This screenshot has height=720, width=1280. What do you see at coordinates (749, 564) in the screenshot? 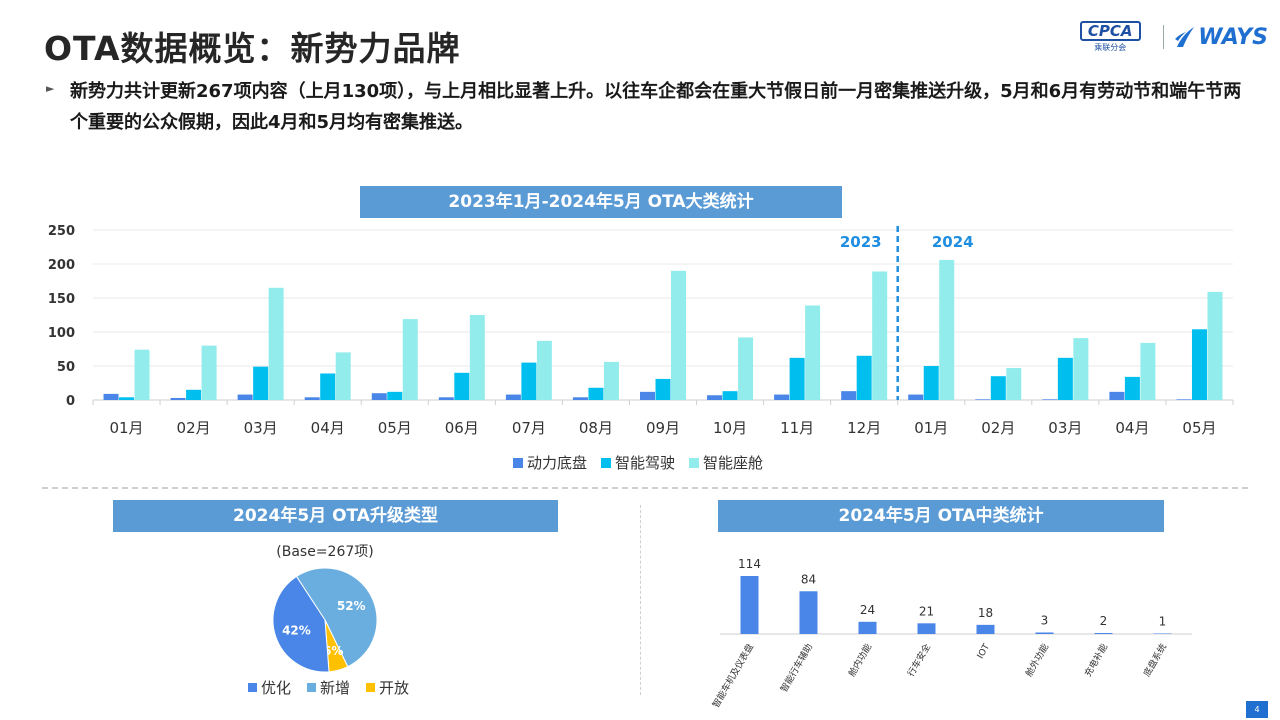
I see `data-label: 114` at bounding box center [749, 564].